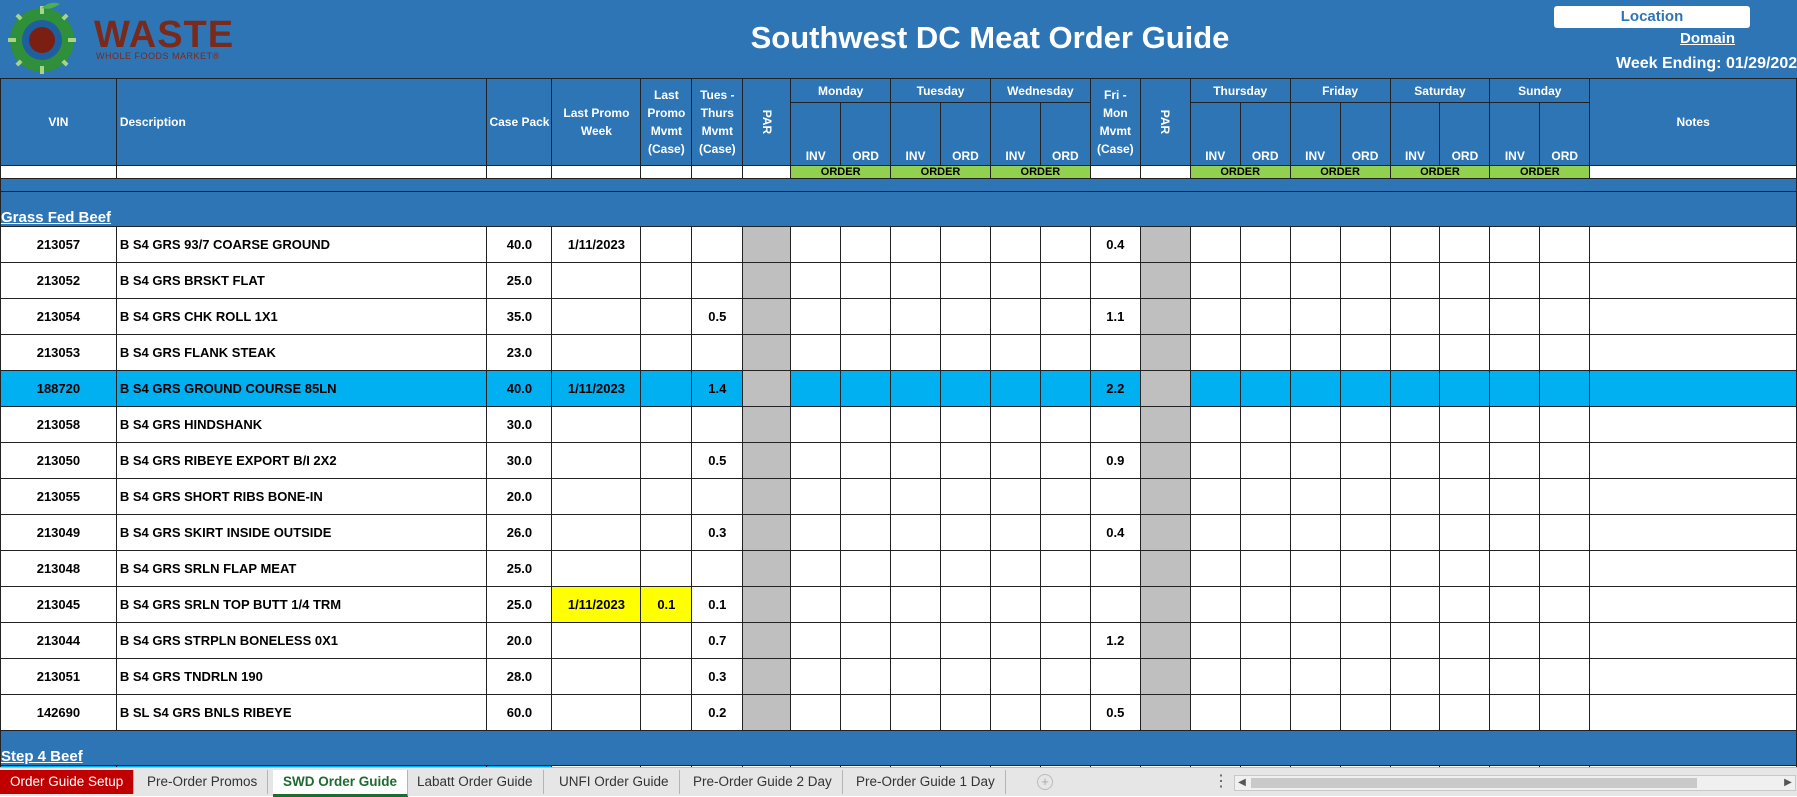 The height and width of the screenshot is (797, 1797). Describe the element at coordinates (341, 783) in the screenshot. I see `tab-swd-order-guide: SWD Order Guide` at that location.